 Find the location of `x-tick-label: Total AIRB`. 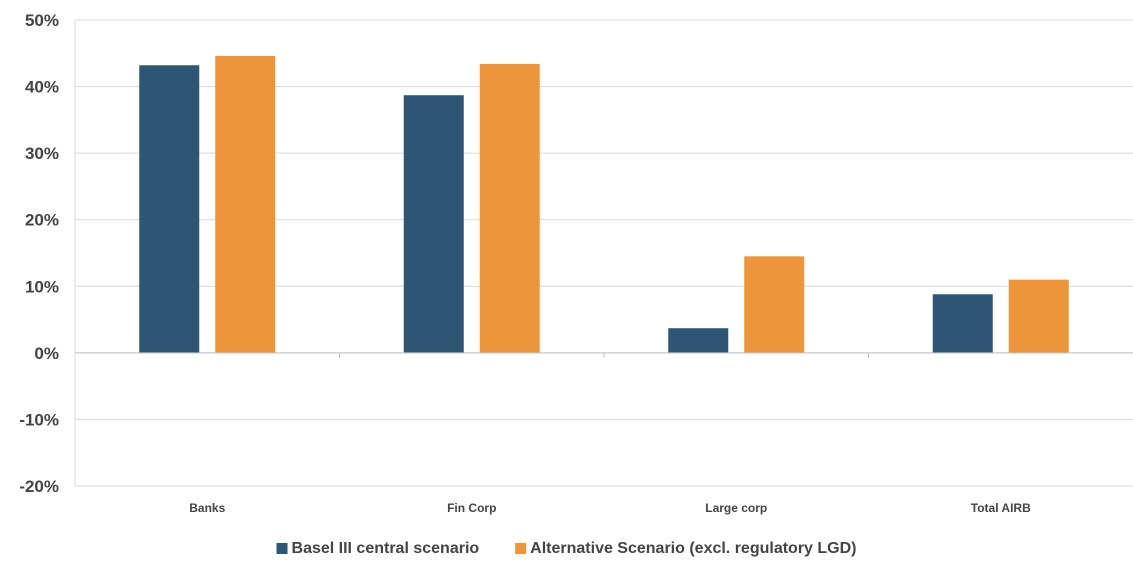

x-tick-label: Total AIRB is located at coordinates (1001, 508).